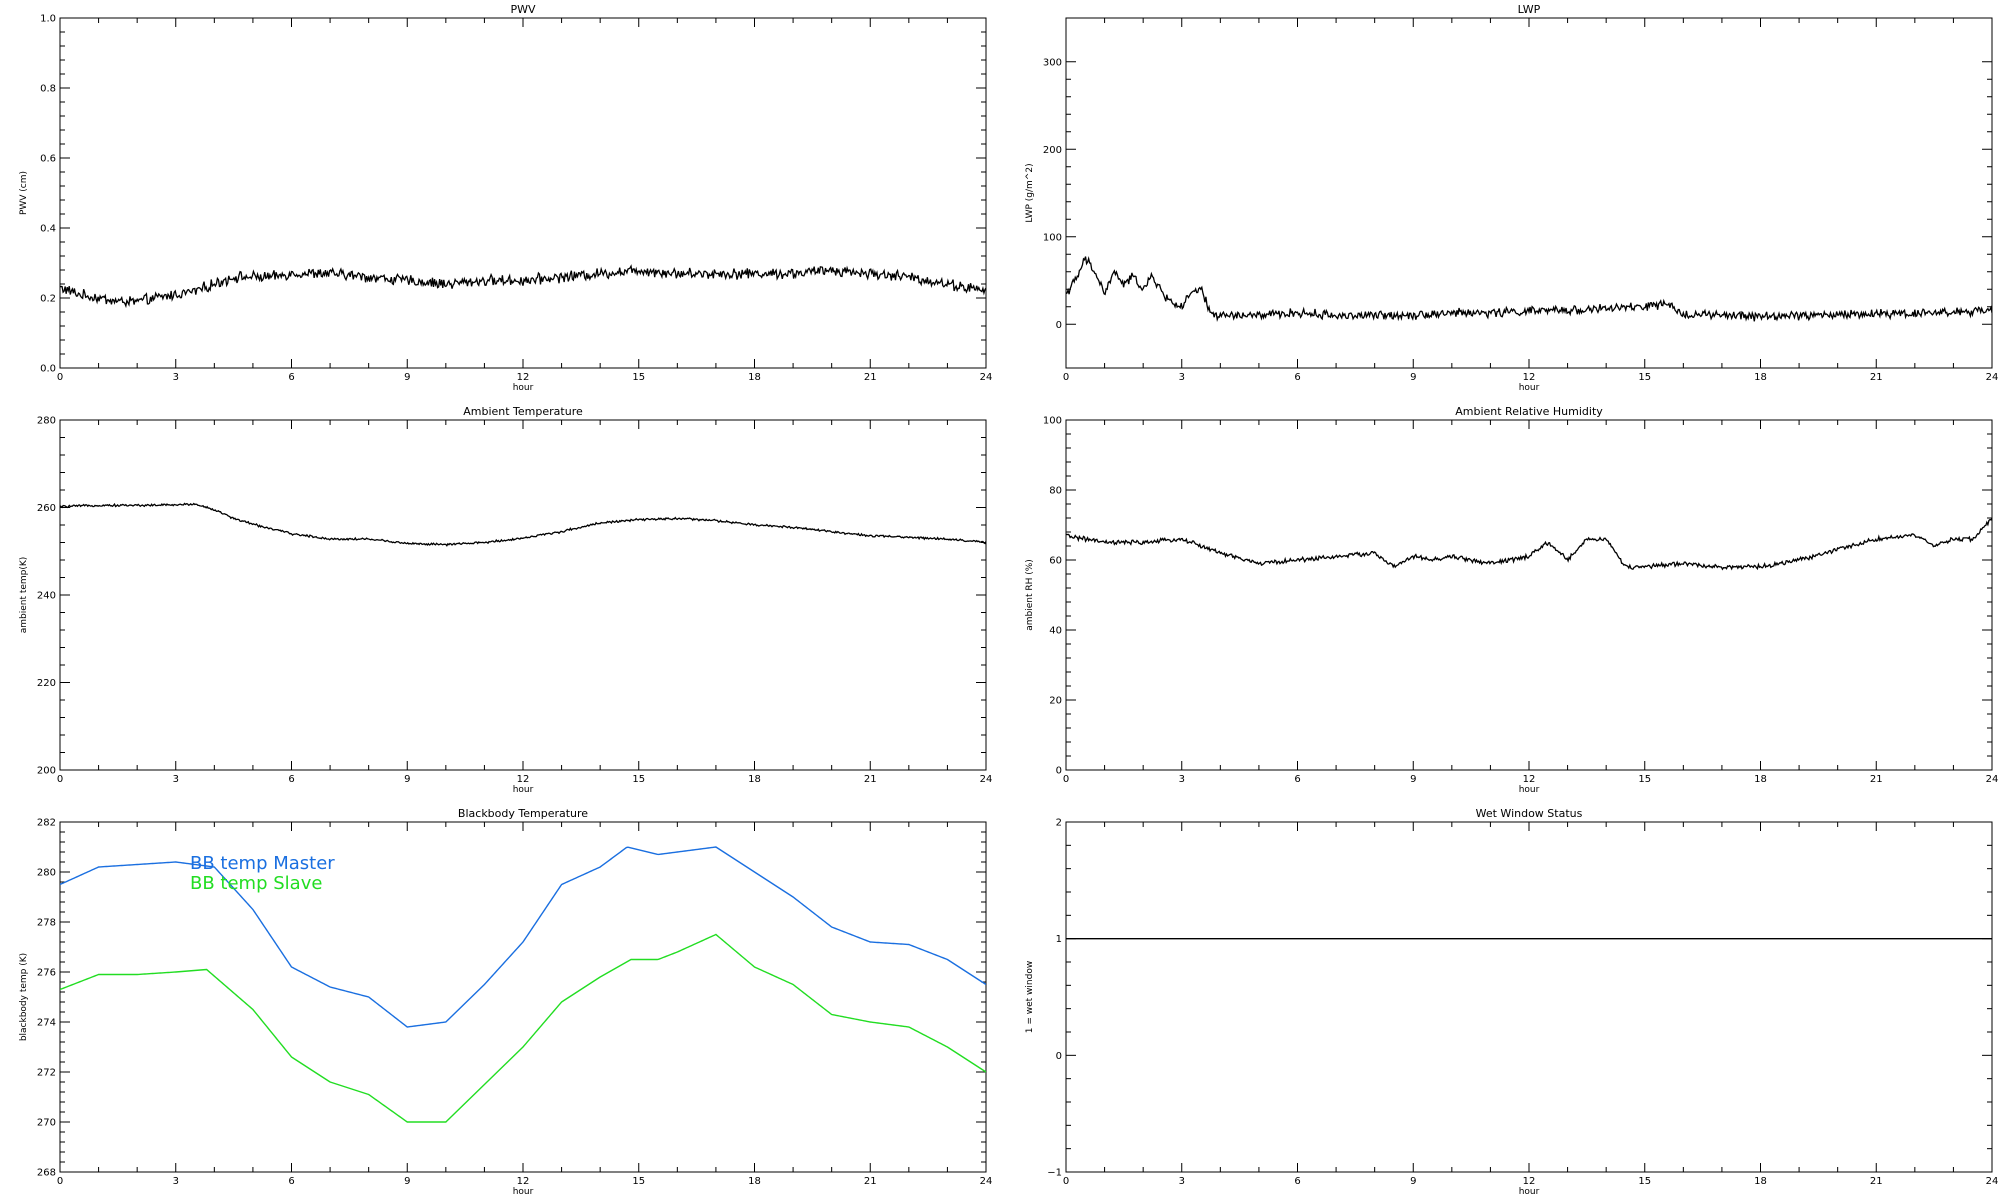 The image size is (2000, 1200). I want to click on y-tick-label: 0.2, so click(48, 299).